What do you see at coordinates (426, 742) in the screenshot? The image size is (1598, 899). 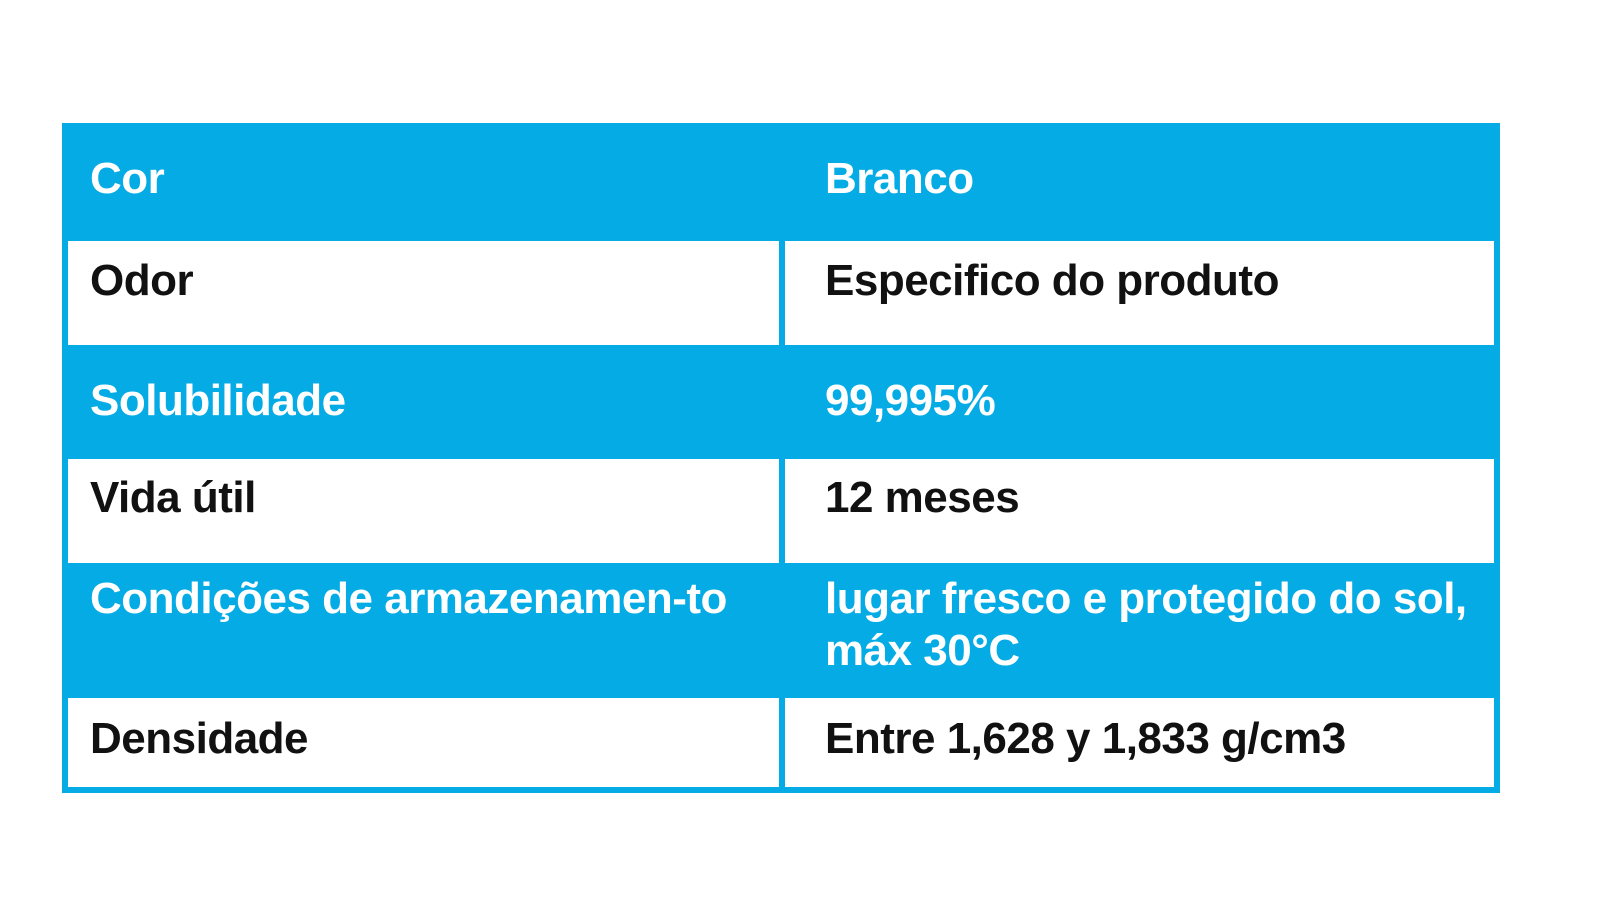 I see `row-label: Densidade` at bounding box center [426, 742].